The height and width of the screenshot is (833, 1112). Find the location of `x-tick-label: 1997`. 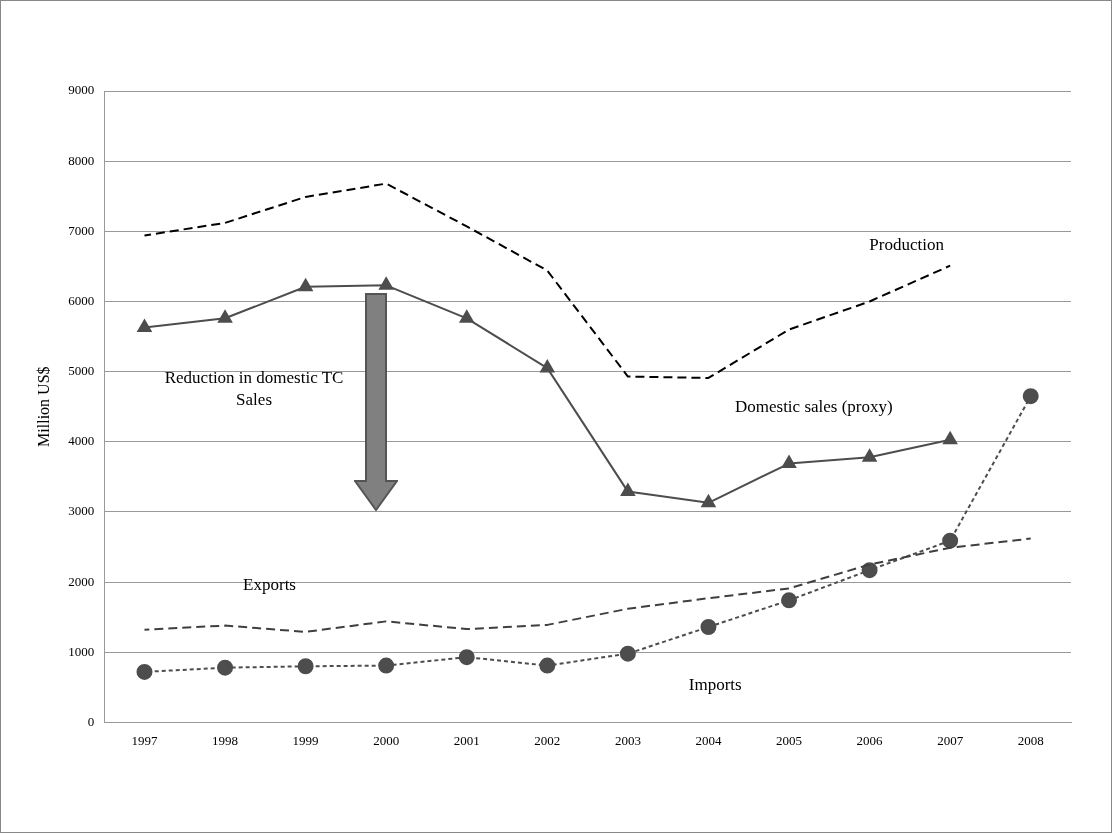

x-tick-label: 1997 is located at coordinates (144, 740).